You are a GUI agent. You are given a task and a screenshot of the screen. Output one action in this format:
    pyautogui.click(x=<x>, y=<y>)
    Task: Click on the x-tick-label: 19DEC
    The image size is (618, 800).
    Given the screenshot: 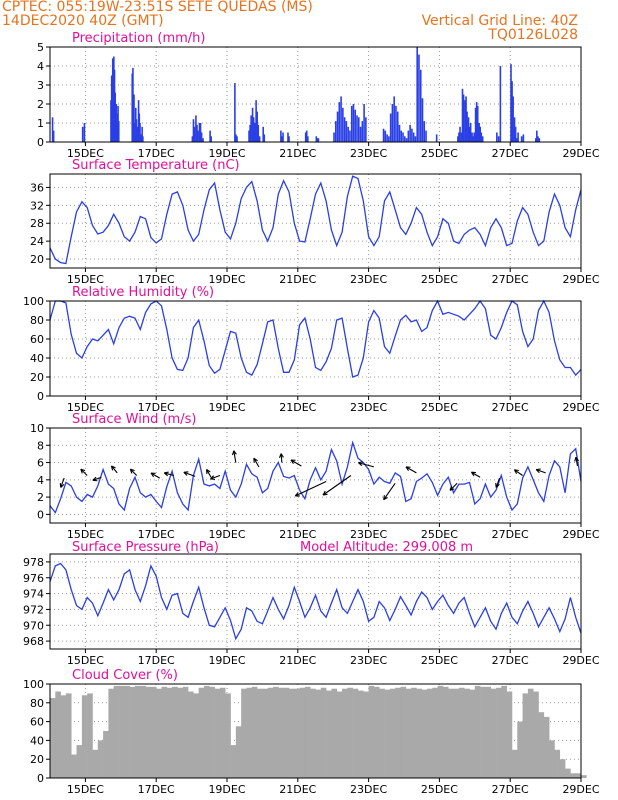 What is the action you would take?
    pyautogui.click(x=226, y=153)
    